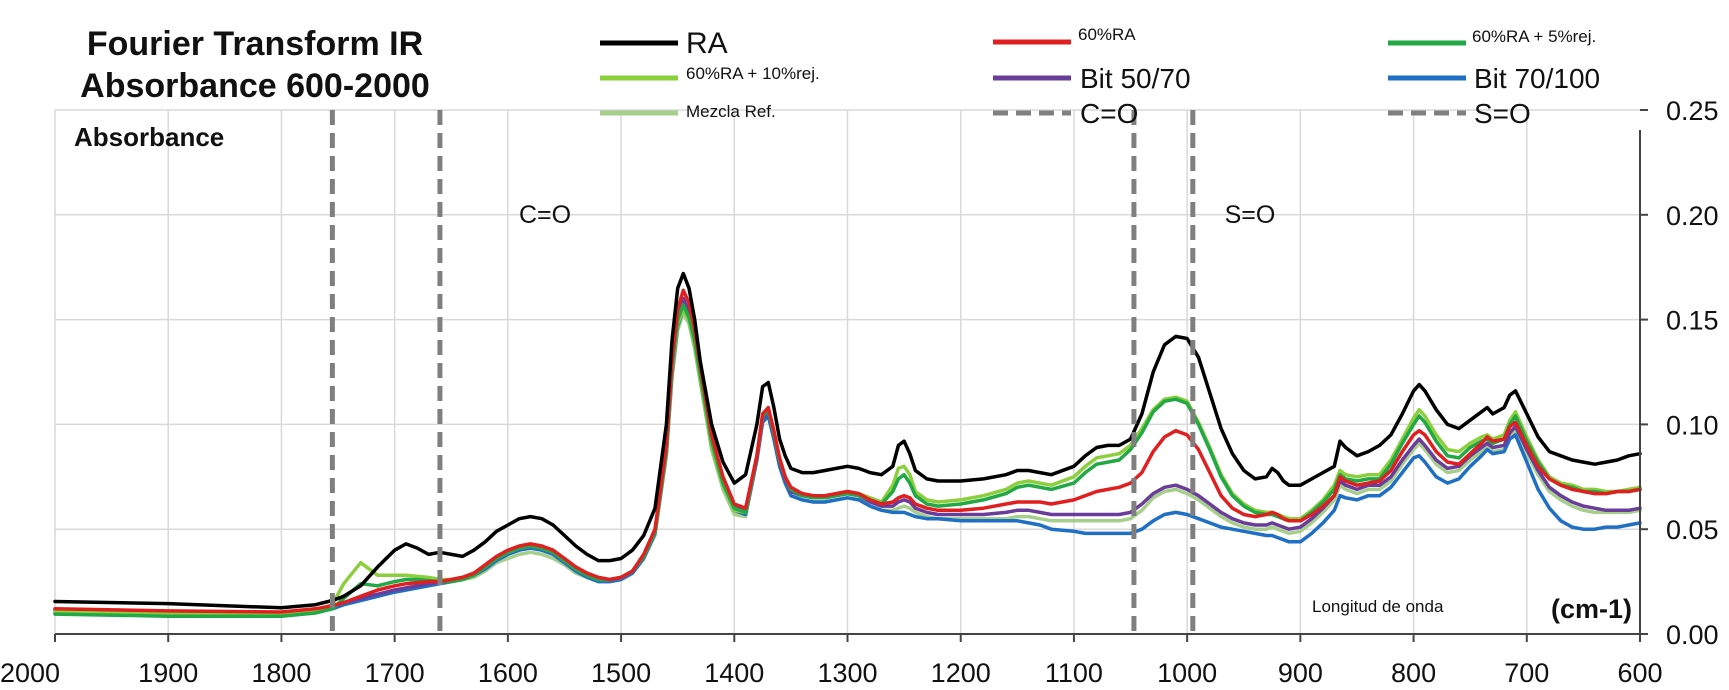  What do you see at coordinates (1692, 111) in the screenshot?
I see `y-tick-label: 0.25` at bounding box center [1692, 111].